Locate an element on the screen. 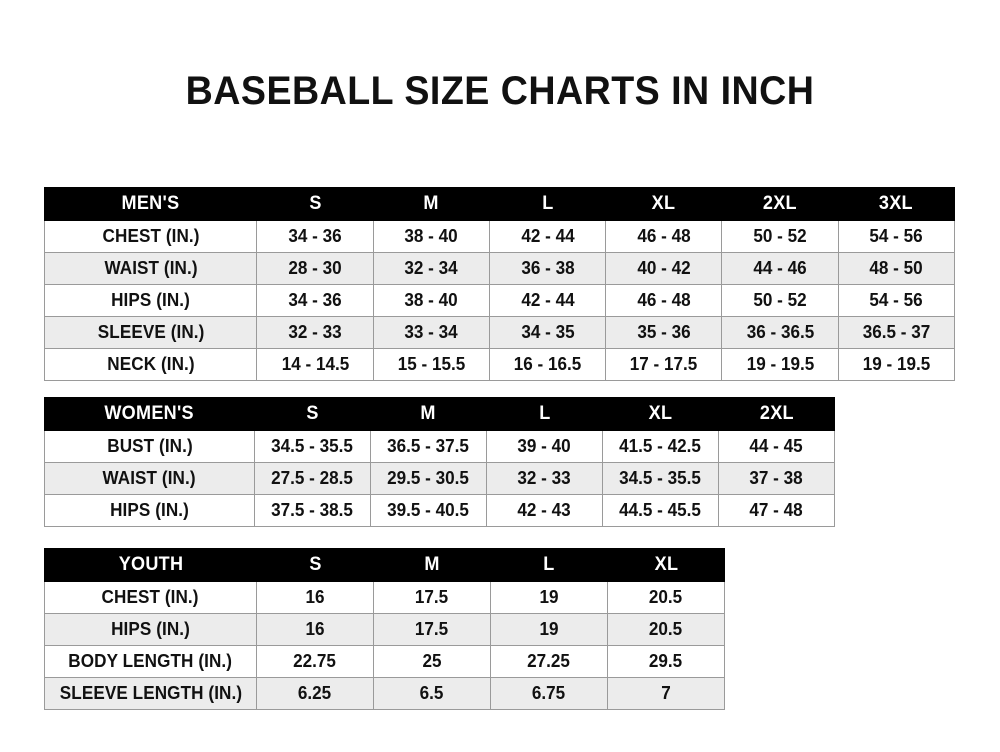 Image resolution: width=1000 pixels, height=752 pixels. mens-measurement-cell: 32 - 34 is located at coordinates (431, 268).